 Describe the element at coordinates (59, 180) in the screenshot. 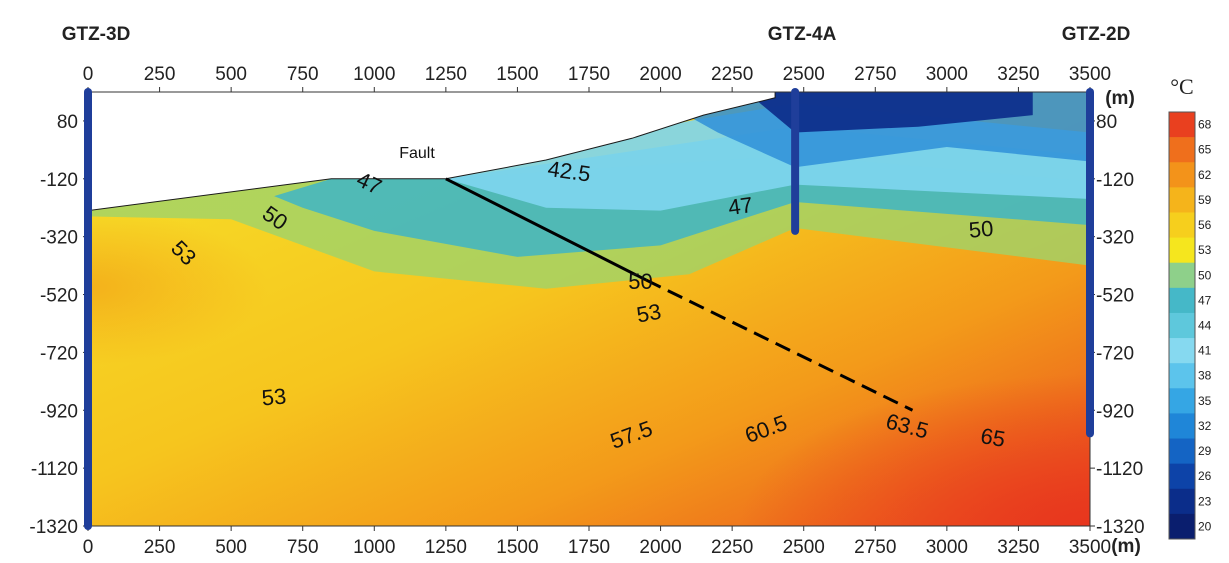

I see `y-tick-label-left: -120` at that location.